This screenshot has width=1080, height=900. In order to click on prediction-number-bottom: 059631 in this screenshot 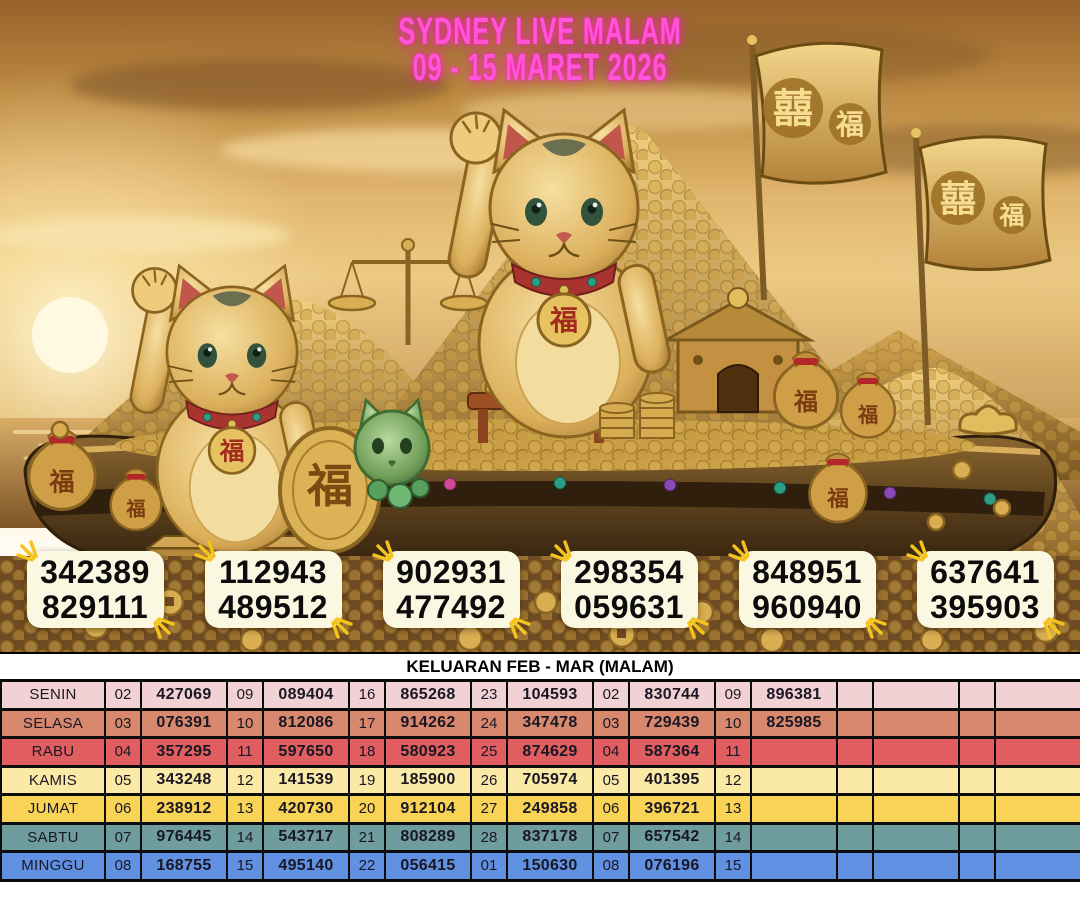, I will do `click(629, 606)`.